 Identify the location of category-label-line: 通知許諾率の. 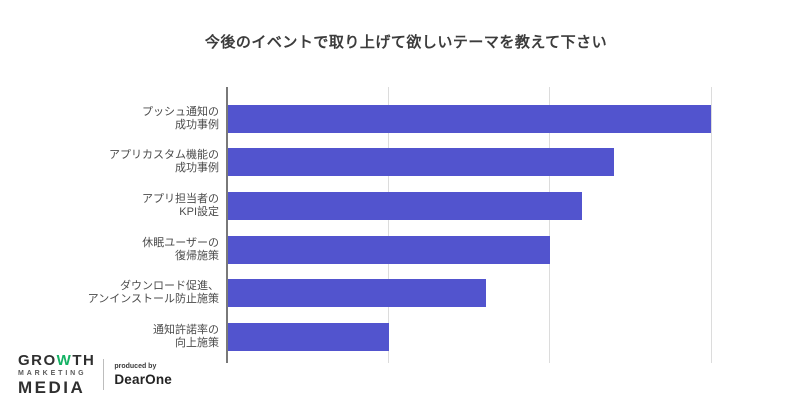
(186, 330).